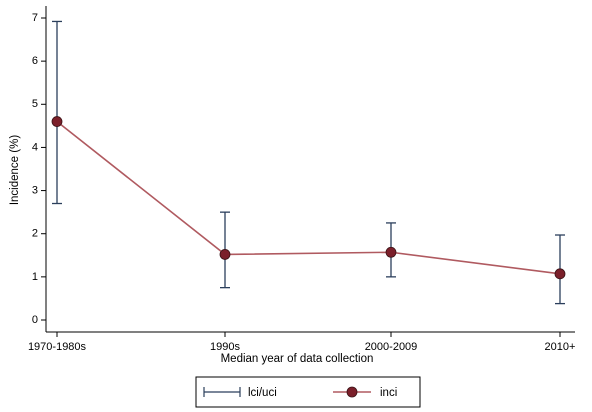 Image resolution: width=592 pixels, height=412 pixels. What do you see at coordinates (35, 147) in the screenshot?
I see `y-tick-label: 4` at bounding box center [35, 147].